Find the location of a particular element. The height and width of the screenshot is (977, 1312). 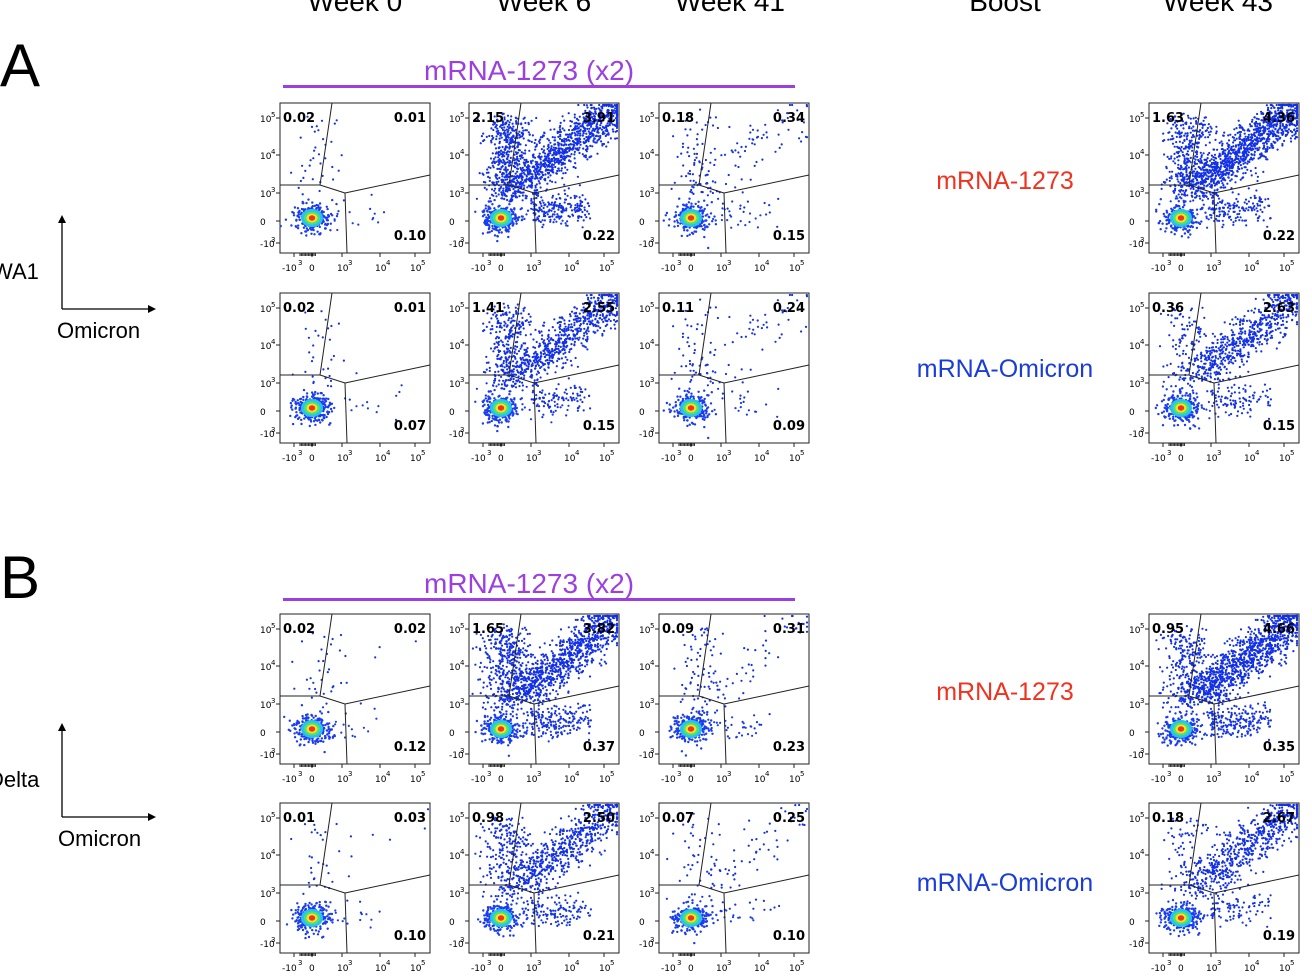

column-header-week-41: Week 41 is located at coordinates (730, 8).